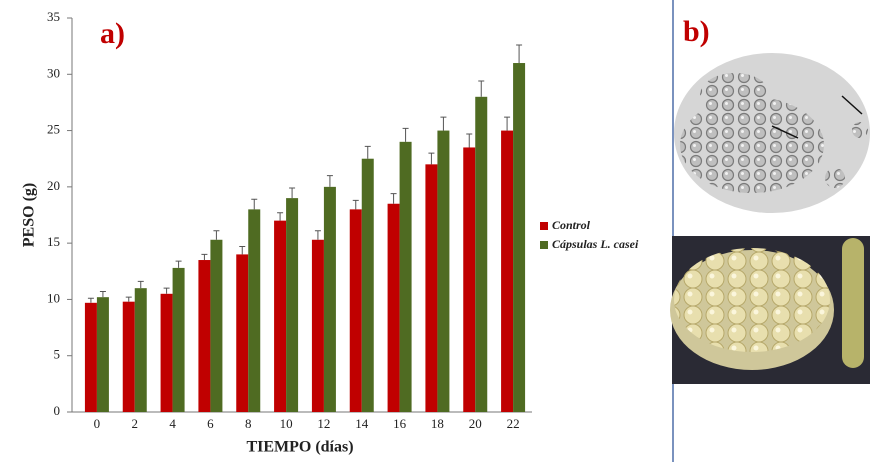 Image resolution: width=870 pixels, height=462 pixels. Describe the element at coordinates (299, 447) in the screenshot. I see `x-axis-title: TIEMPO (días)` at that location.